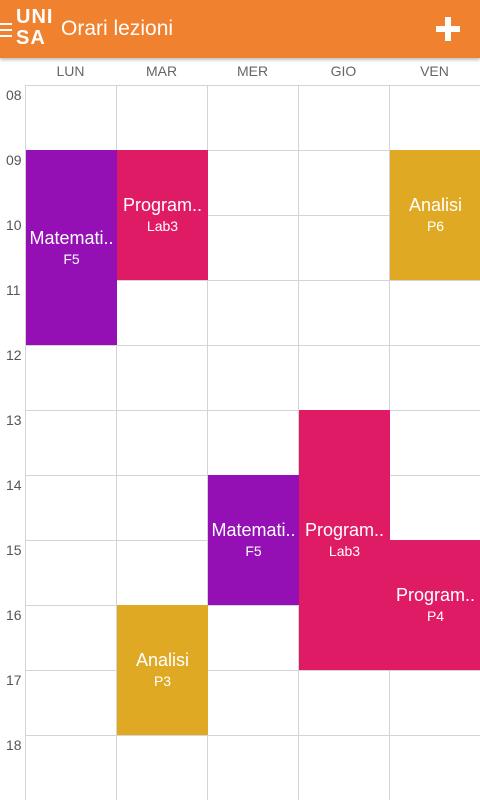 This screenshot has width=480, height=800. I want to click on day-header-lun: LUN, so click(70, 71).